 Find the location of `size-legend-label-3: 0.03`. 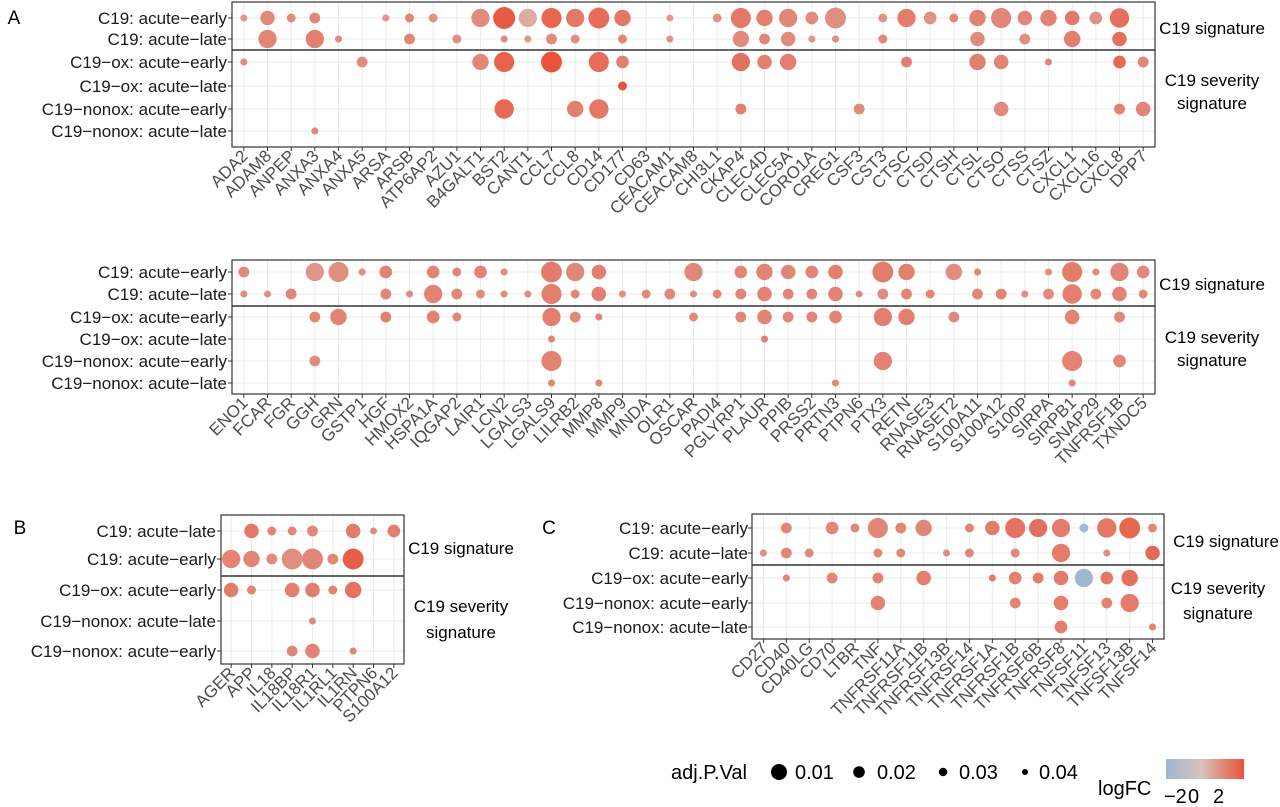

size-legend-label-3: 0.03 is located at coordinates (978, 773).